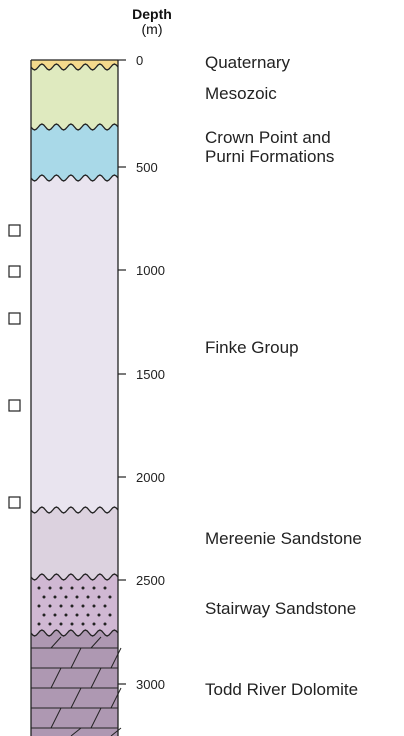  Describe the element at coordinates (74, 152) in the screenshot. I see `unit-crown-point-purni` at that location.